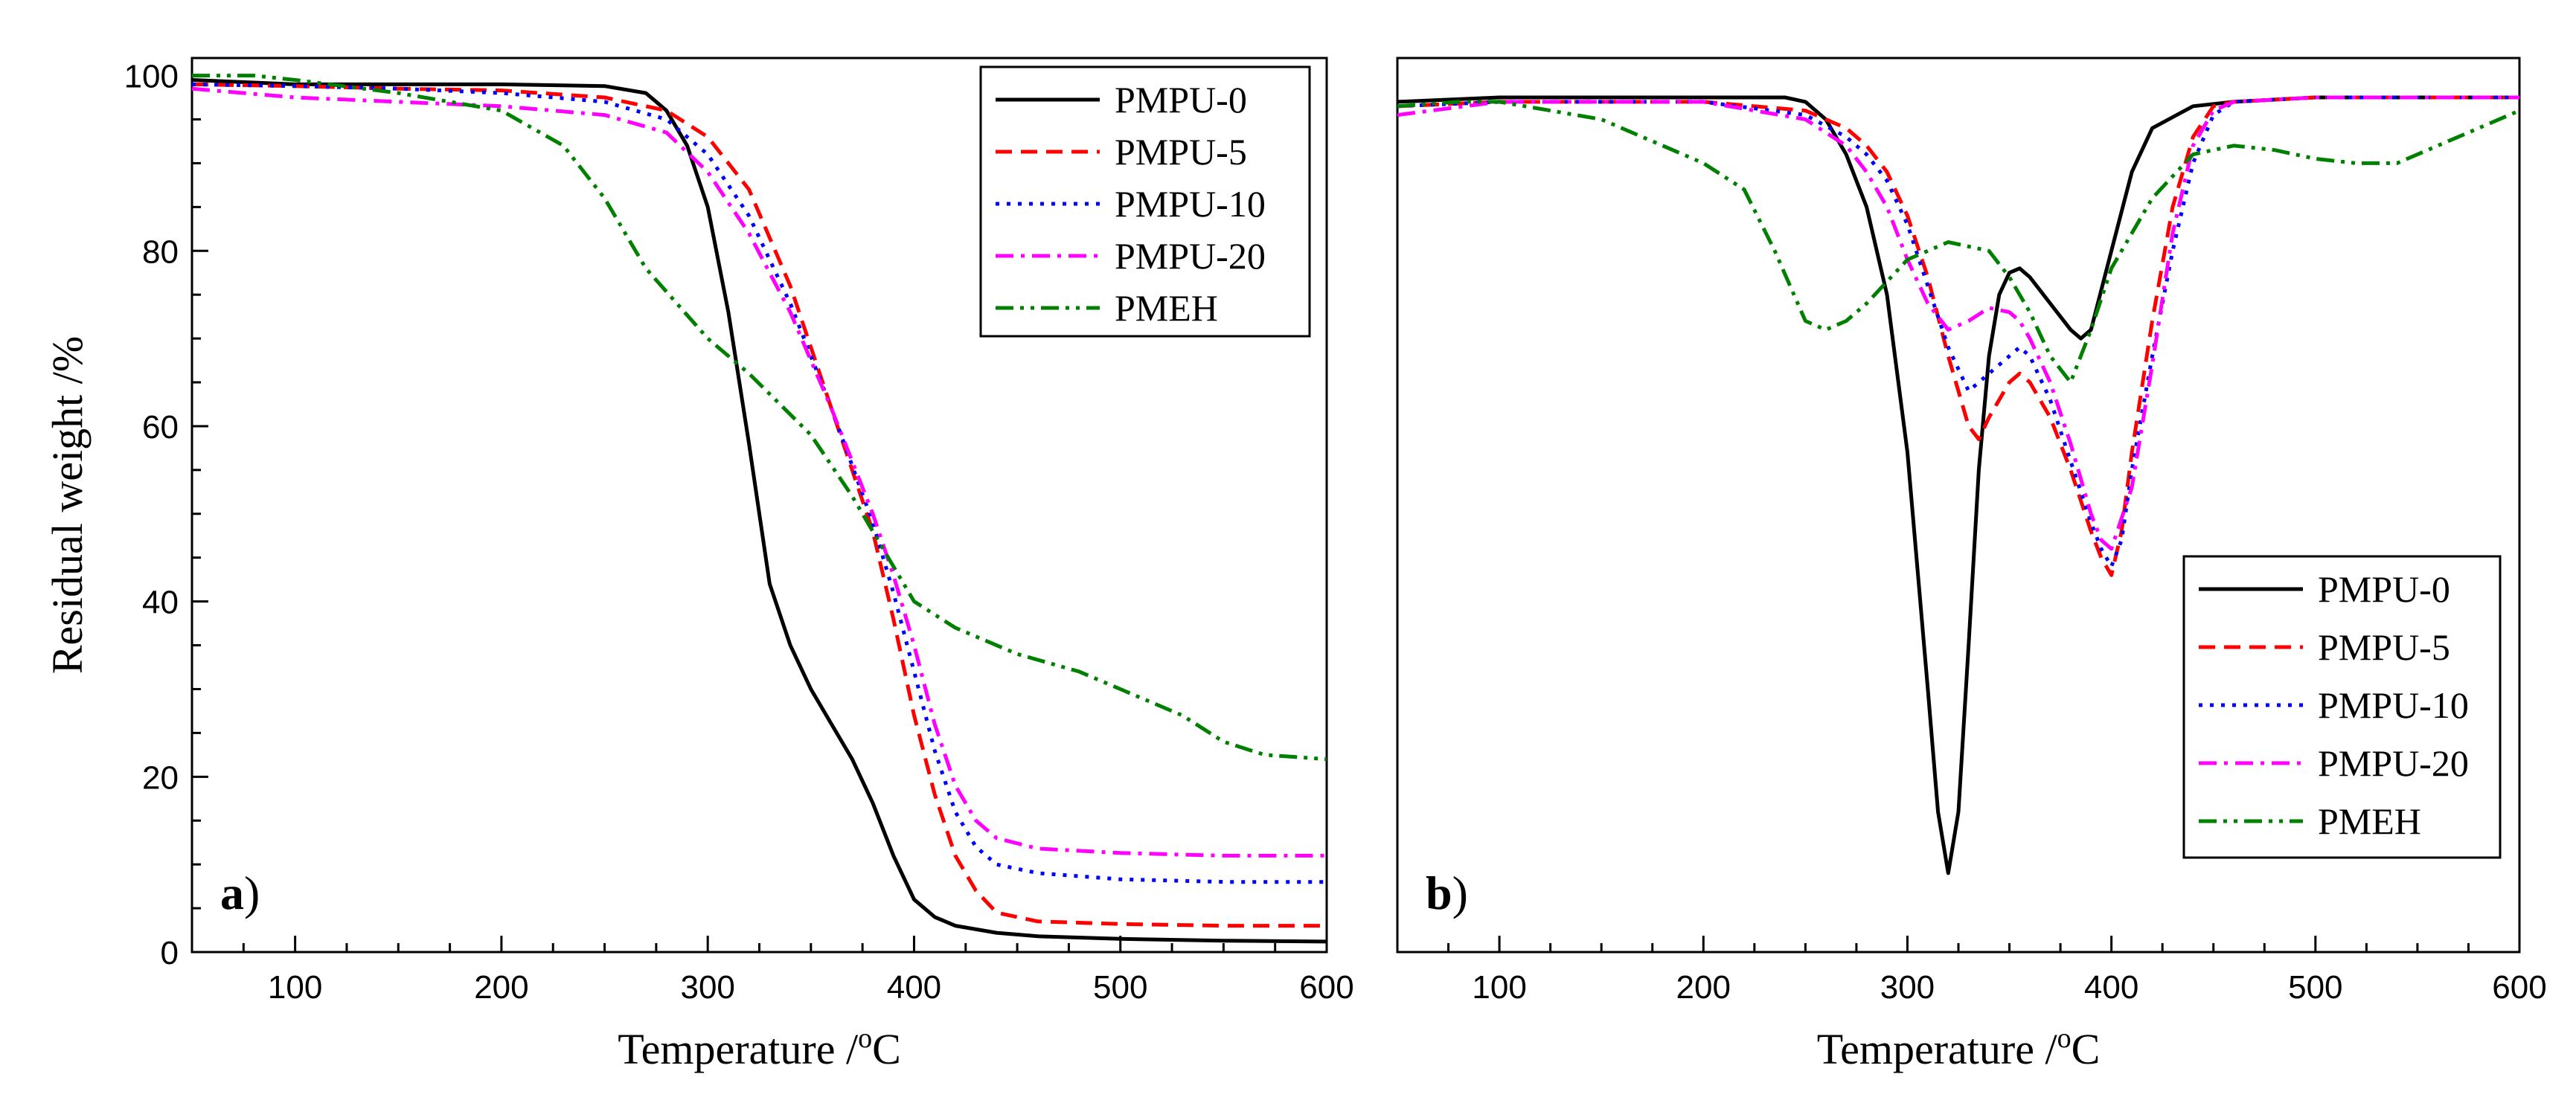 The height and width of the screenshot is (1109, 2576). I want to click on y-tick-label: 40, so click(160, 603).